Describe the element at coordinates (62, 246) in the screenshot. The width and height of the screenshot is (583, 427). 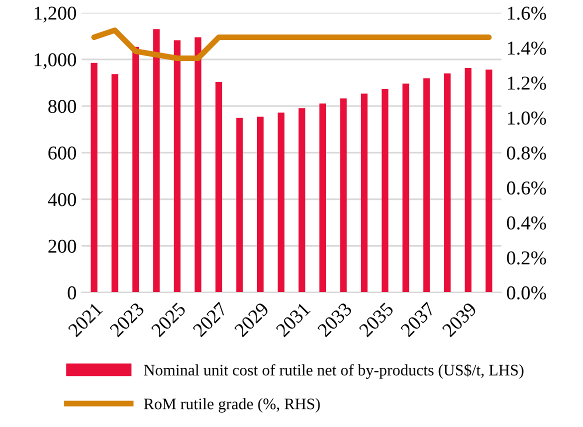
I see `y-tick-label: 200` at that location.